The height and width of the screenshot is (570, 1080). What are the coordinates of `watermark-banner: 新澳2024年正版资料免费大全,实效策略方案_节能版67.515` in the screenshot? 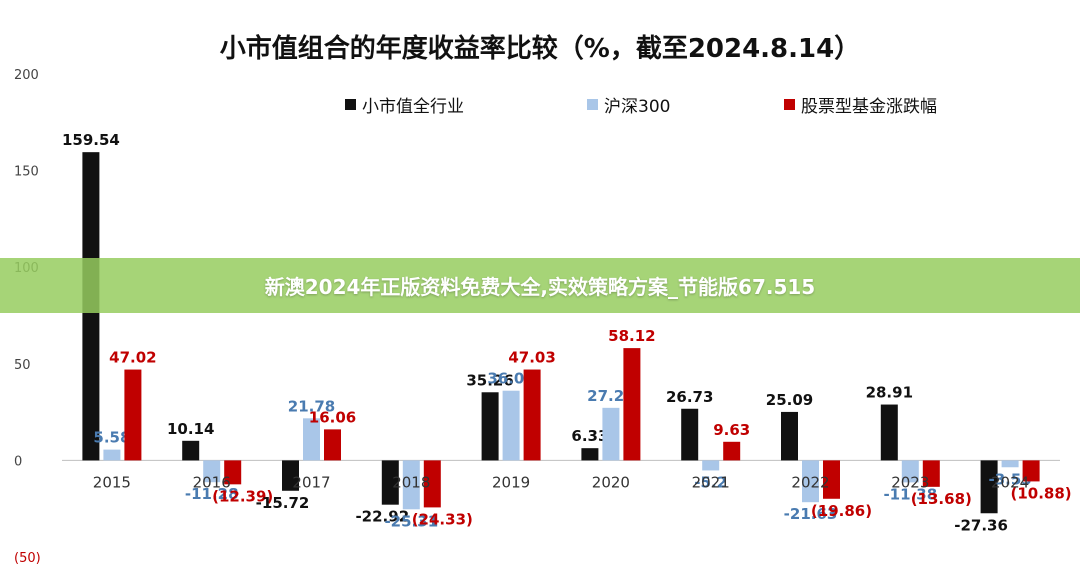 It's located at (540, 285).